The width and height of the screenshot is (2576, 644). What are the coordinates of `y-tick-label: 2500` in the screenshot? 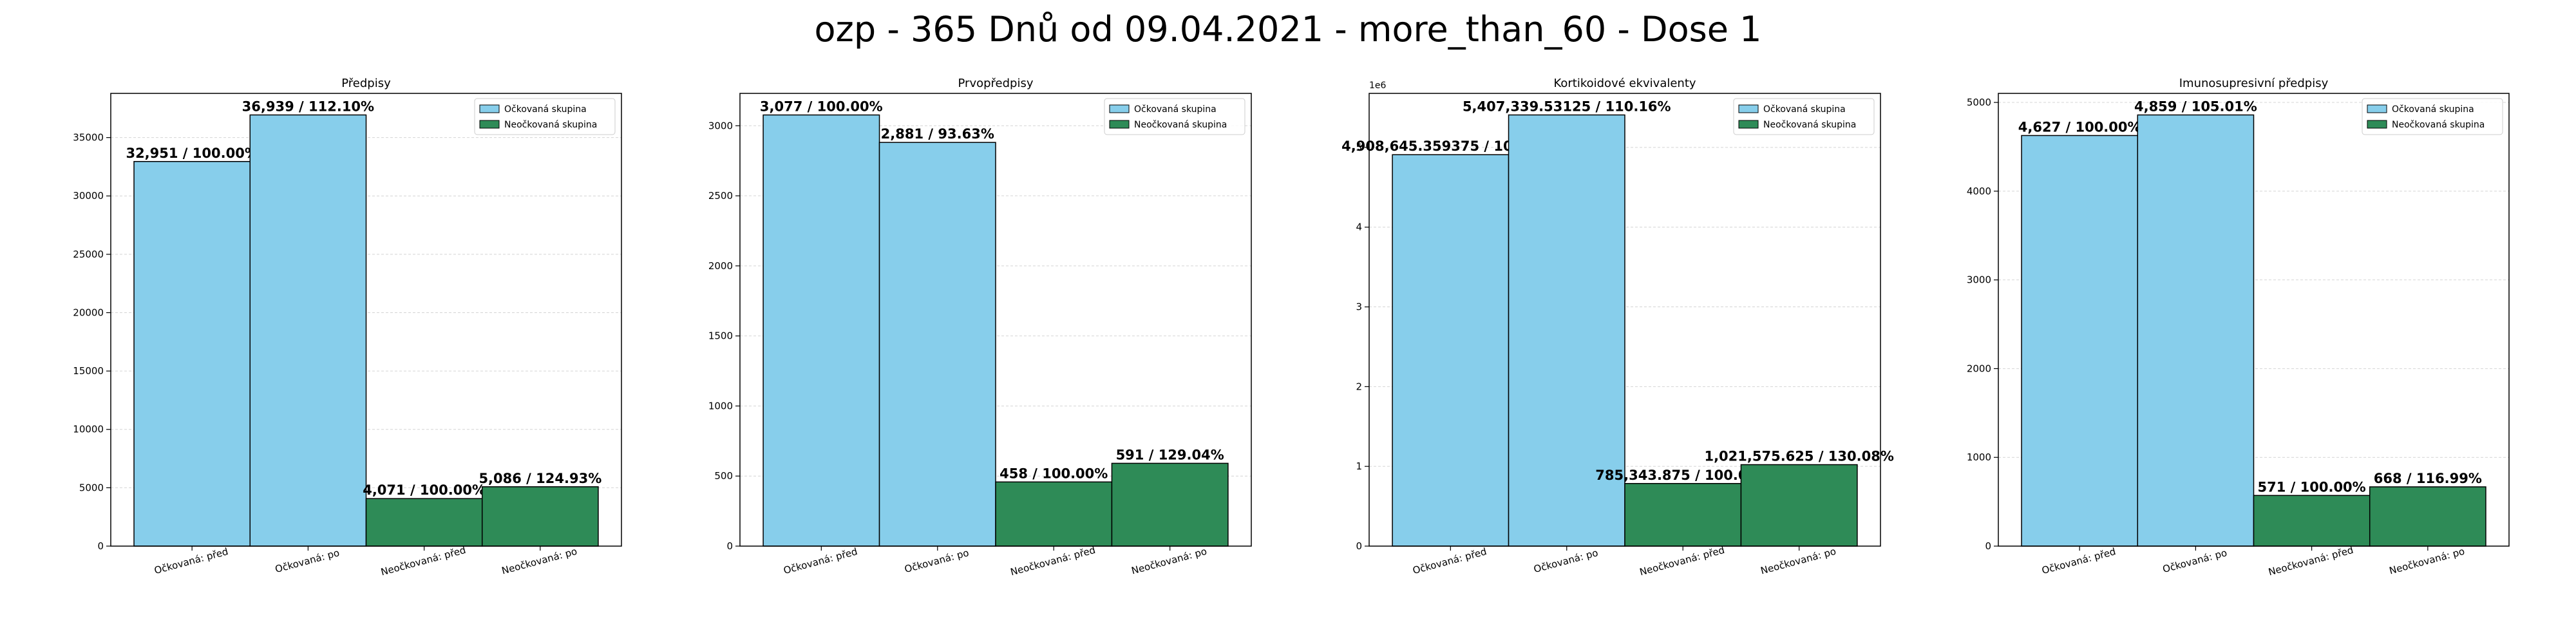 It's located at (720, 196).